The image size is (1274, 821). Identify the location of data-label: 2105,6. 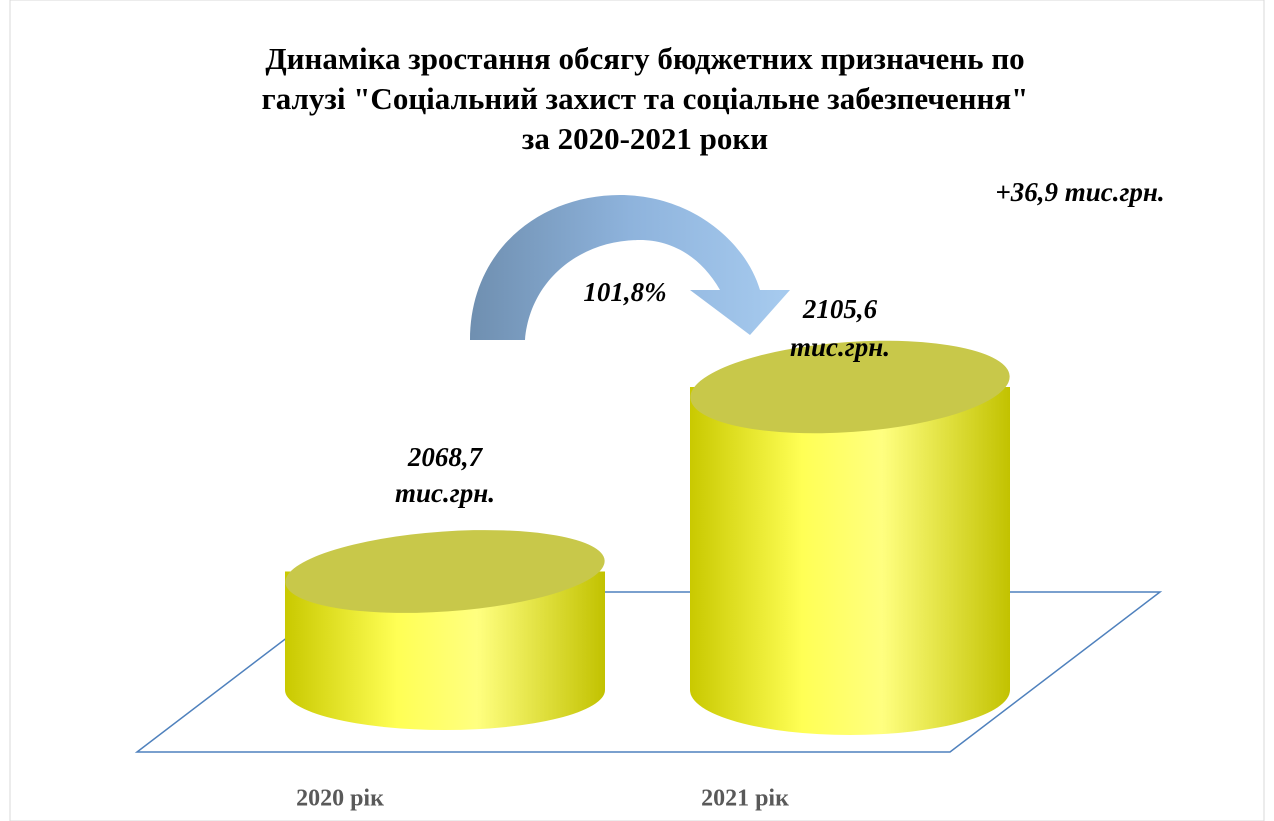
(840, 309).